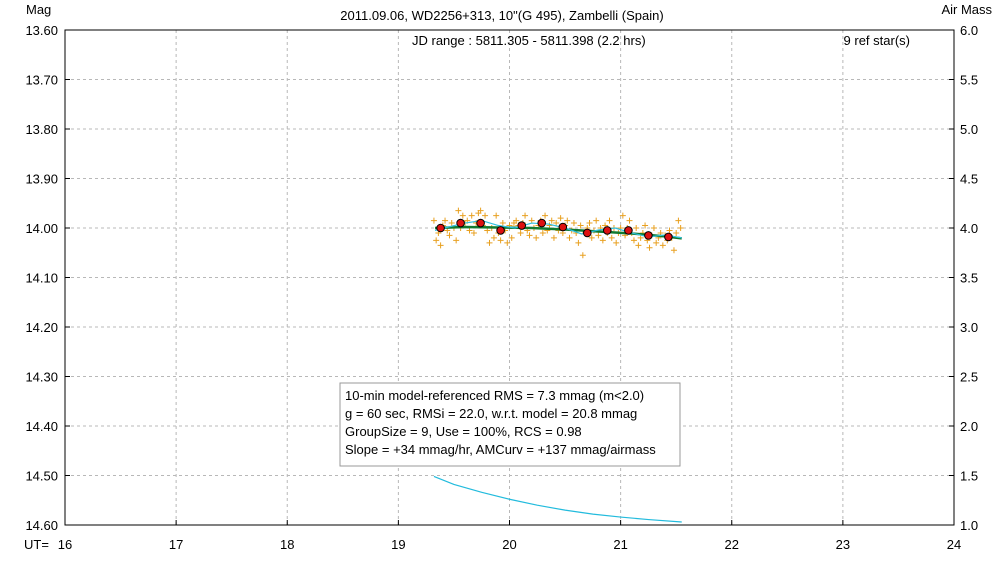  I want to click on y2-tick-label: 4.5, so click(969, 179).